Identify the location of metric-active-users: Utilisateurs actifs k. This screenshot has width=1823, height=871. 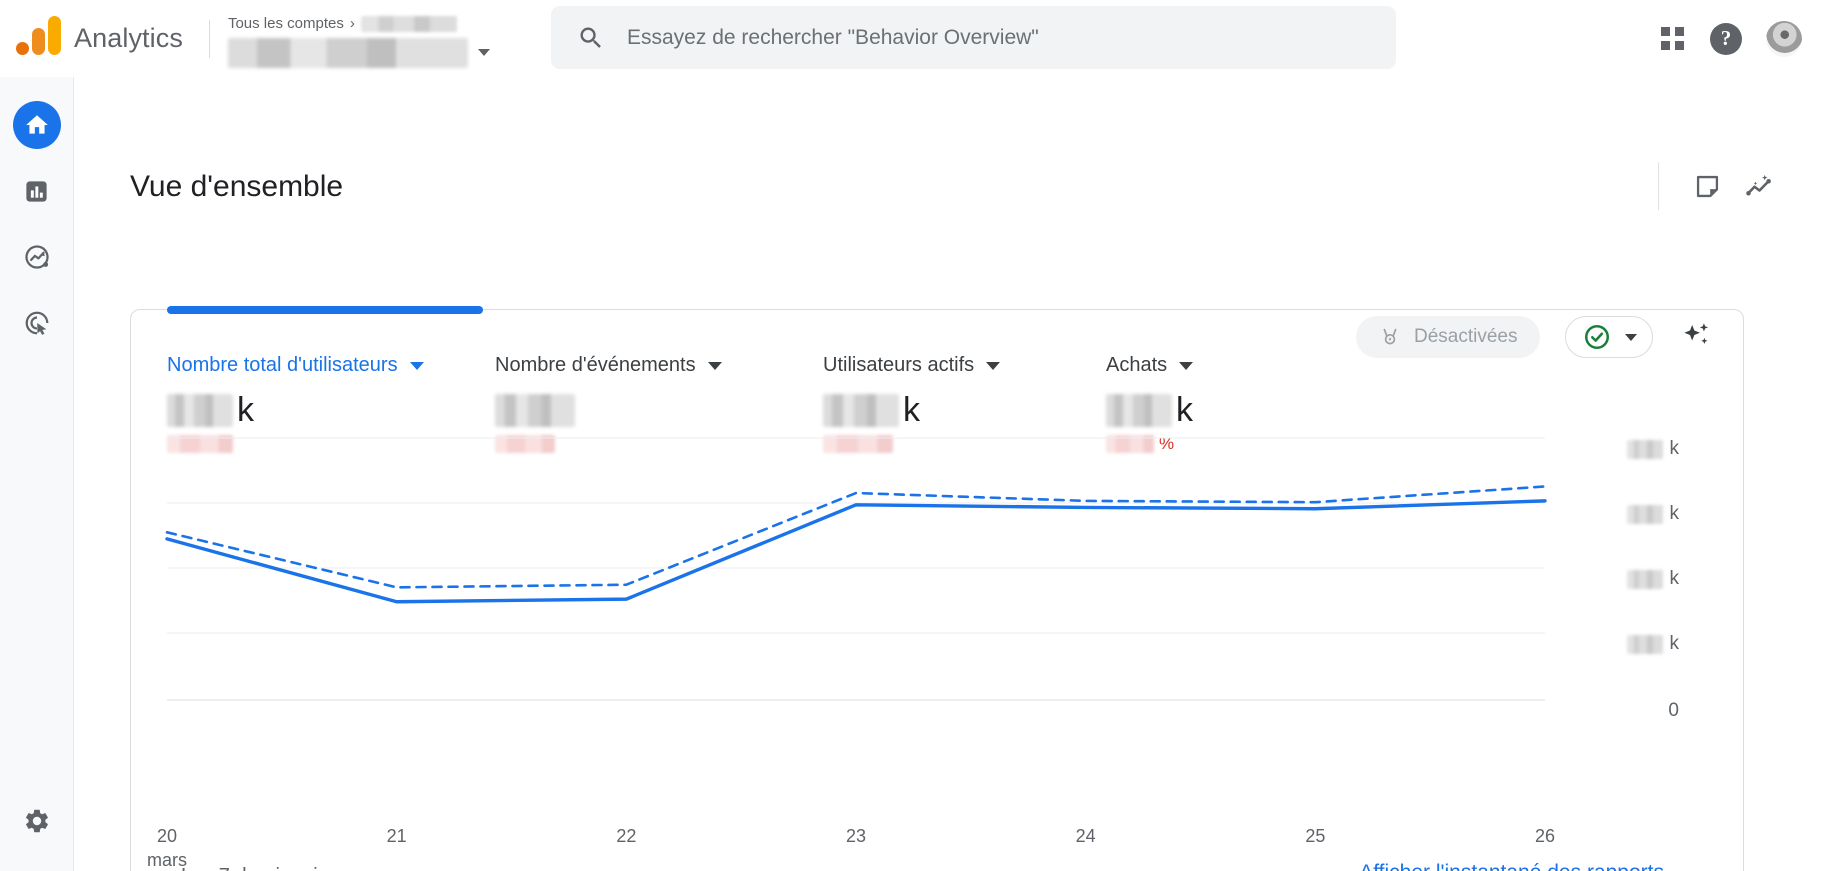
(912, 404).